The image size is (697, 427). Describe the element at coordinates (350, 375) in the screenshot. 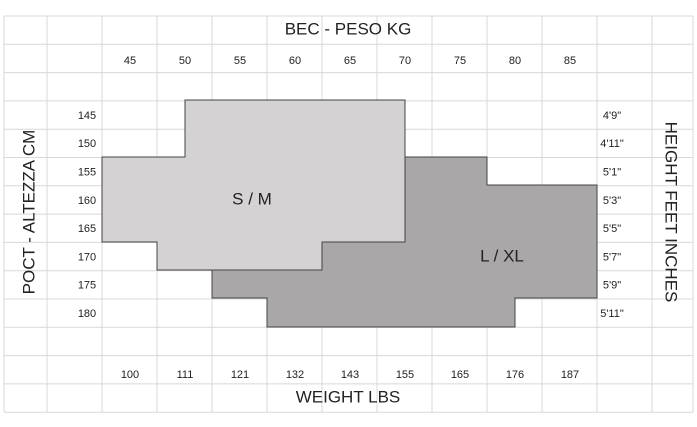

I see `lbs-label: 143` at that location.